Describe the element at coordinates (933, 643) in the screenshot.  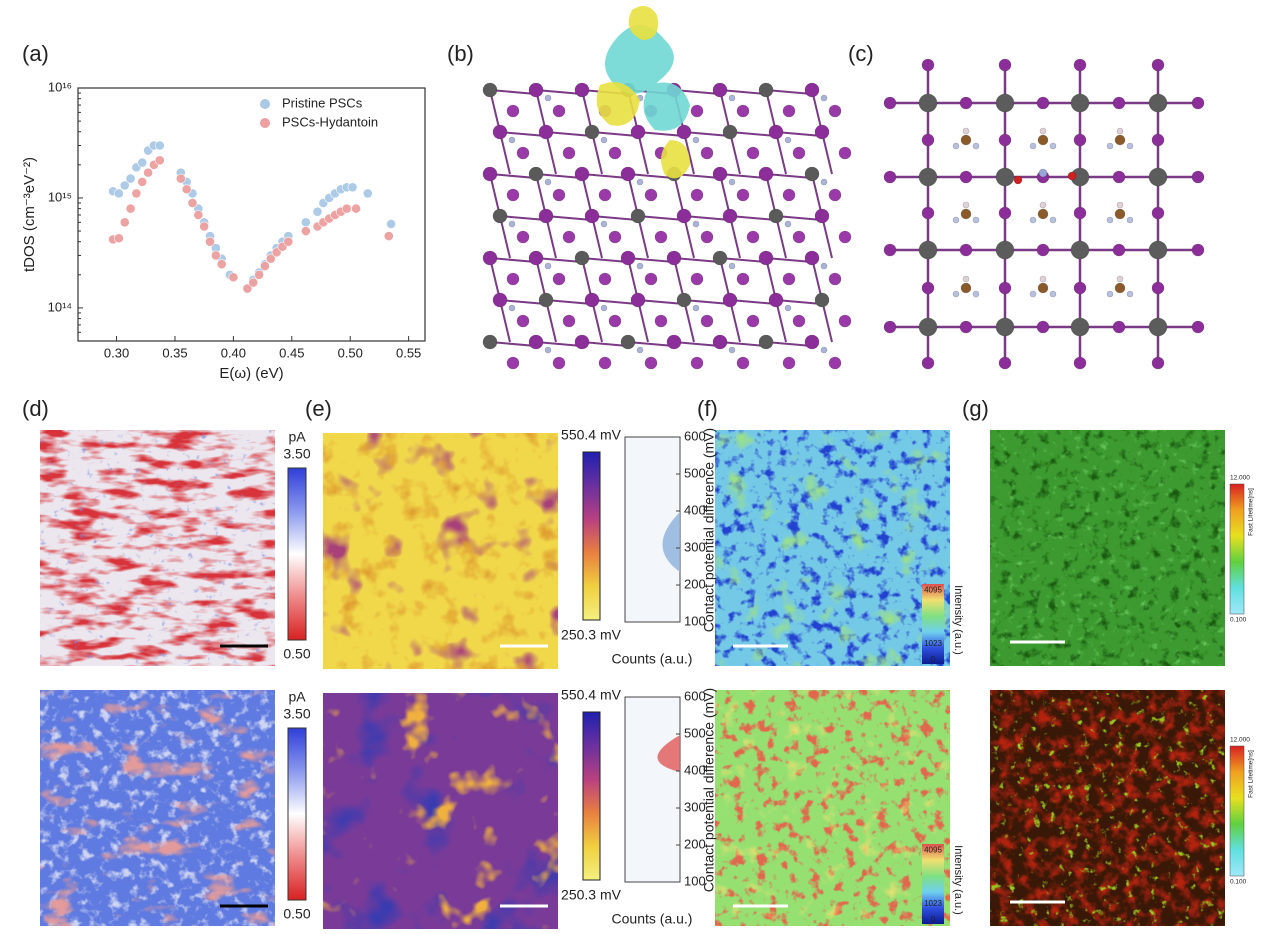
I see `label: 1023` at that location.